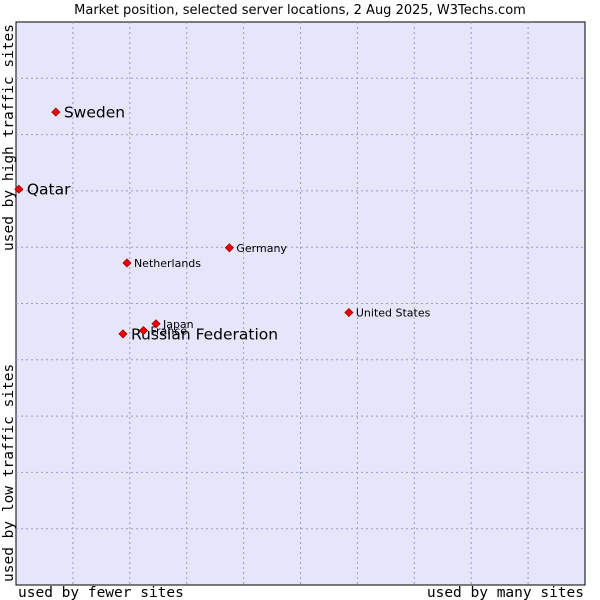 The width and height of the screenshot is (600, 600). Describe the element at coordinates (143, 330) in the screenshot. I see `data-point-france` at that location.